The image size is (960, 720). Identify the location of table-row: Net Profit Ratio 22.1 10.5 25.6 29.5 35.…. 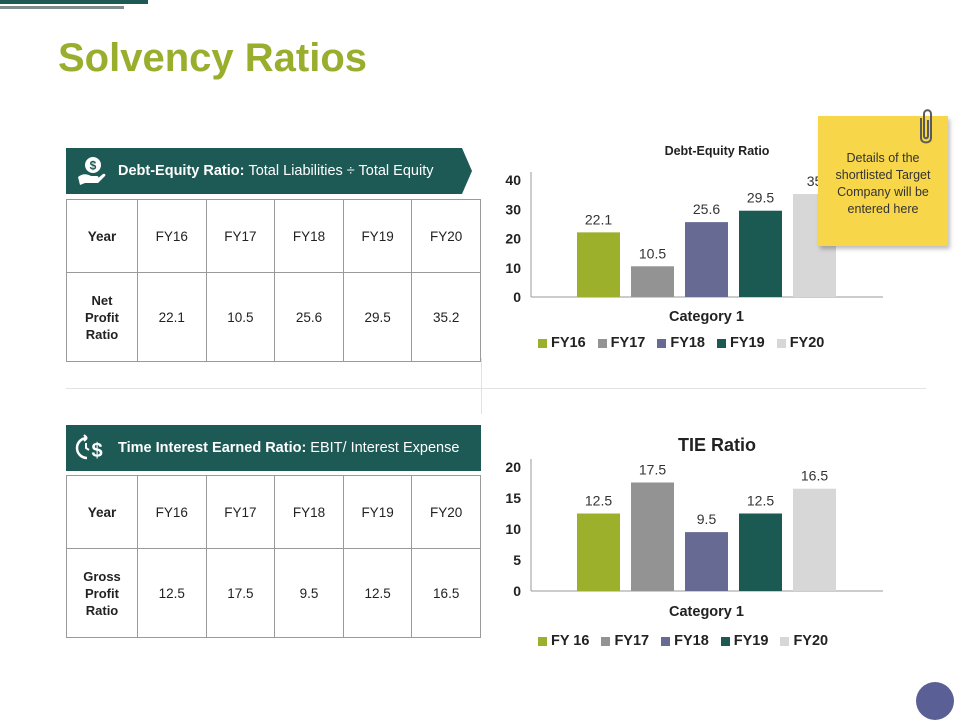
(273, 317).